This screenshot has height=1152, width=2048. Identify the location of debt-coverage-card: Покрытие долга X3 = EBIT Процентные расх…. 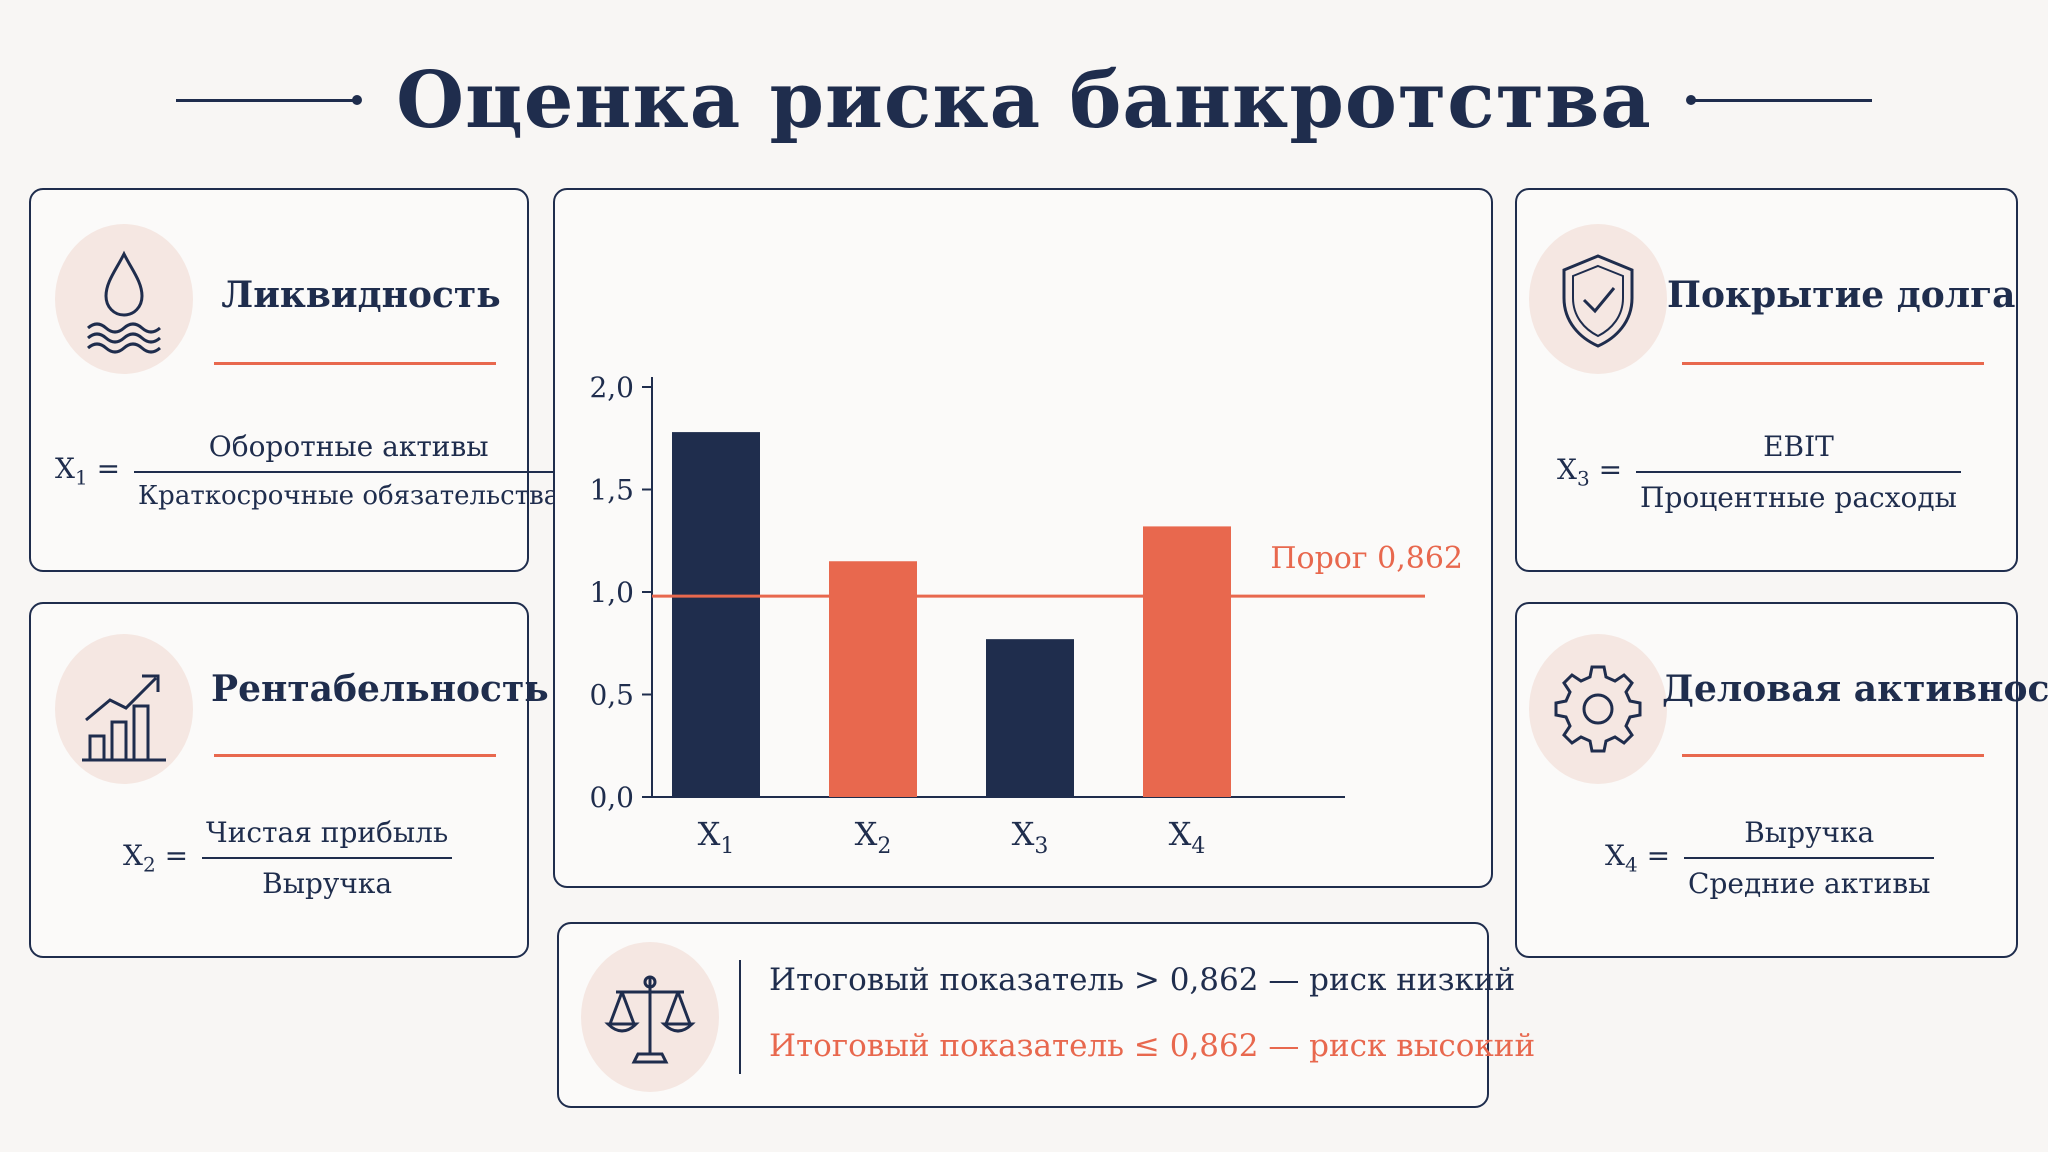
(1766, 380).